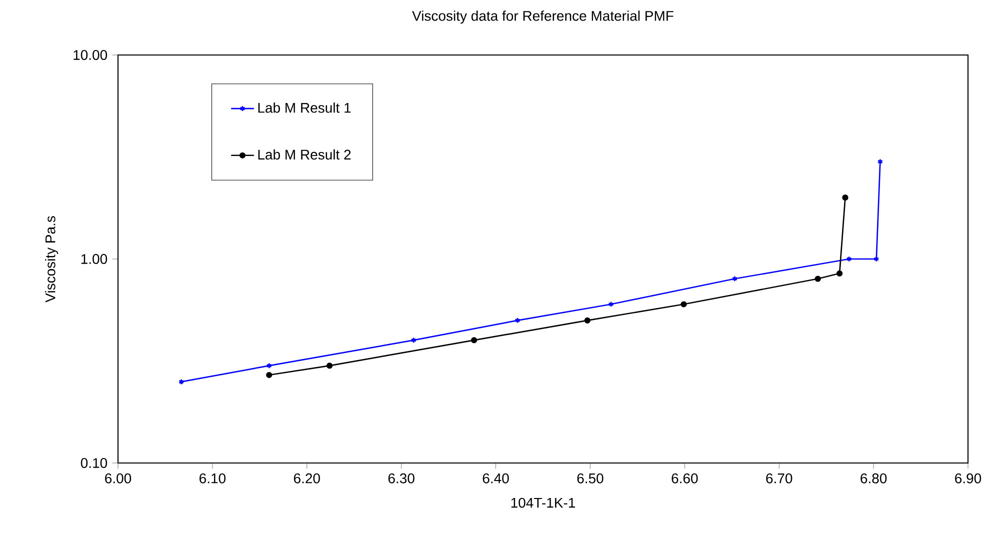 This screenshot has height=537, width=999. Describe the element at coordinates (307, 478) in the screenshot. I see `x-tick-label: 6.20` at that location.